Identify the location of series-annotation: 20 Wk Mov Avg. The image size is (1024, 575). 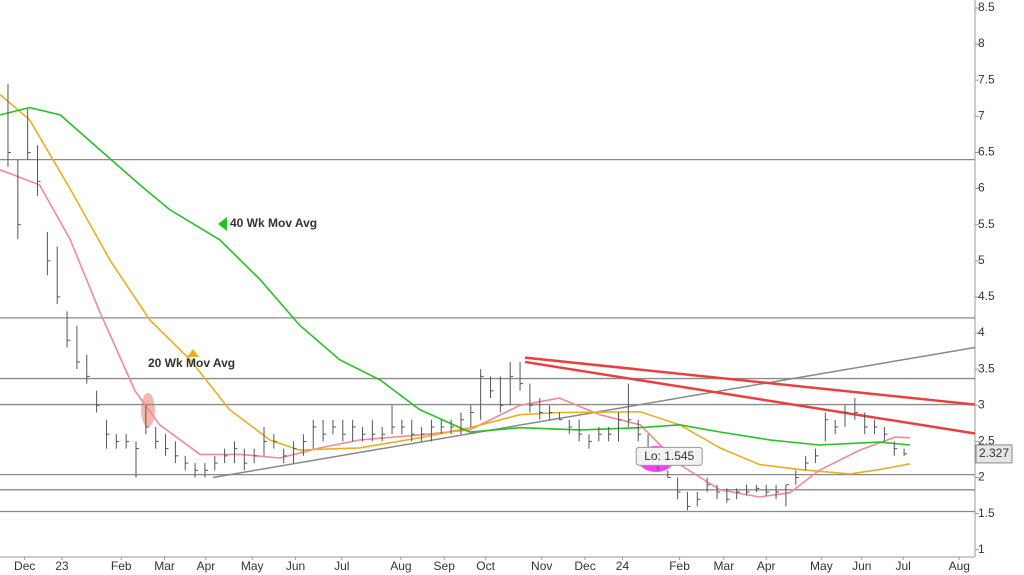
(191, 363).